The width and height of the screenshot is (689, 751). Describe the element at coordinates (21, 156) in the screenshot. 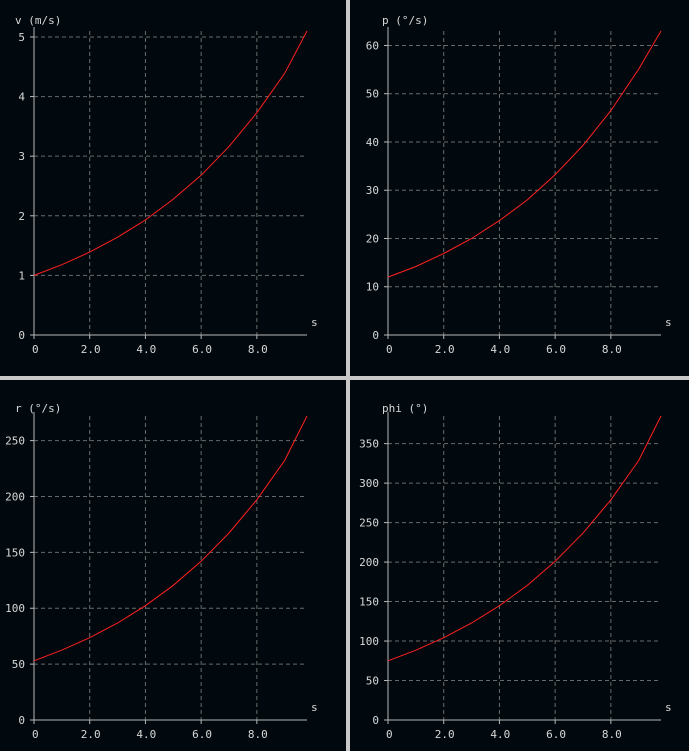

I see `y-tick-label: 3` at that location.